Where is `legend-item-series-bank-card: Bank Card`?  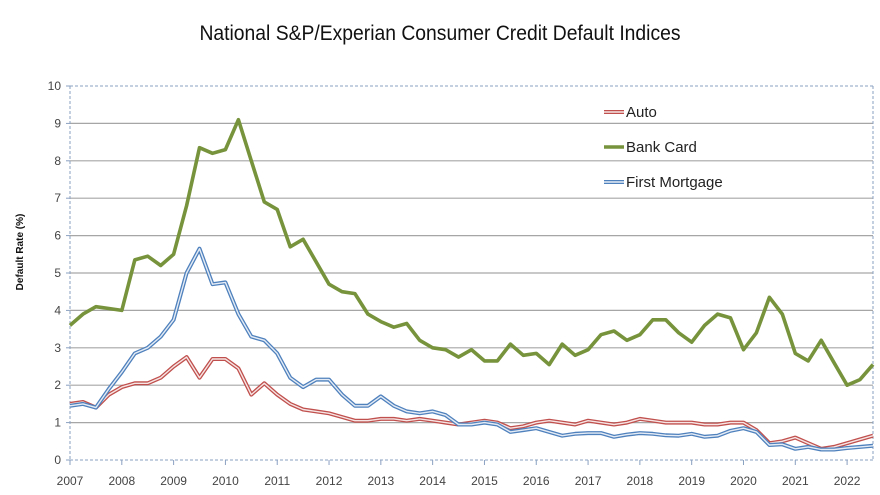
legend-item-series-bank-card: Bank Card is located at coordinates (650, 147).